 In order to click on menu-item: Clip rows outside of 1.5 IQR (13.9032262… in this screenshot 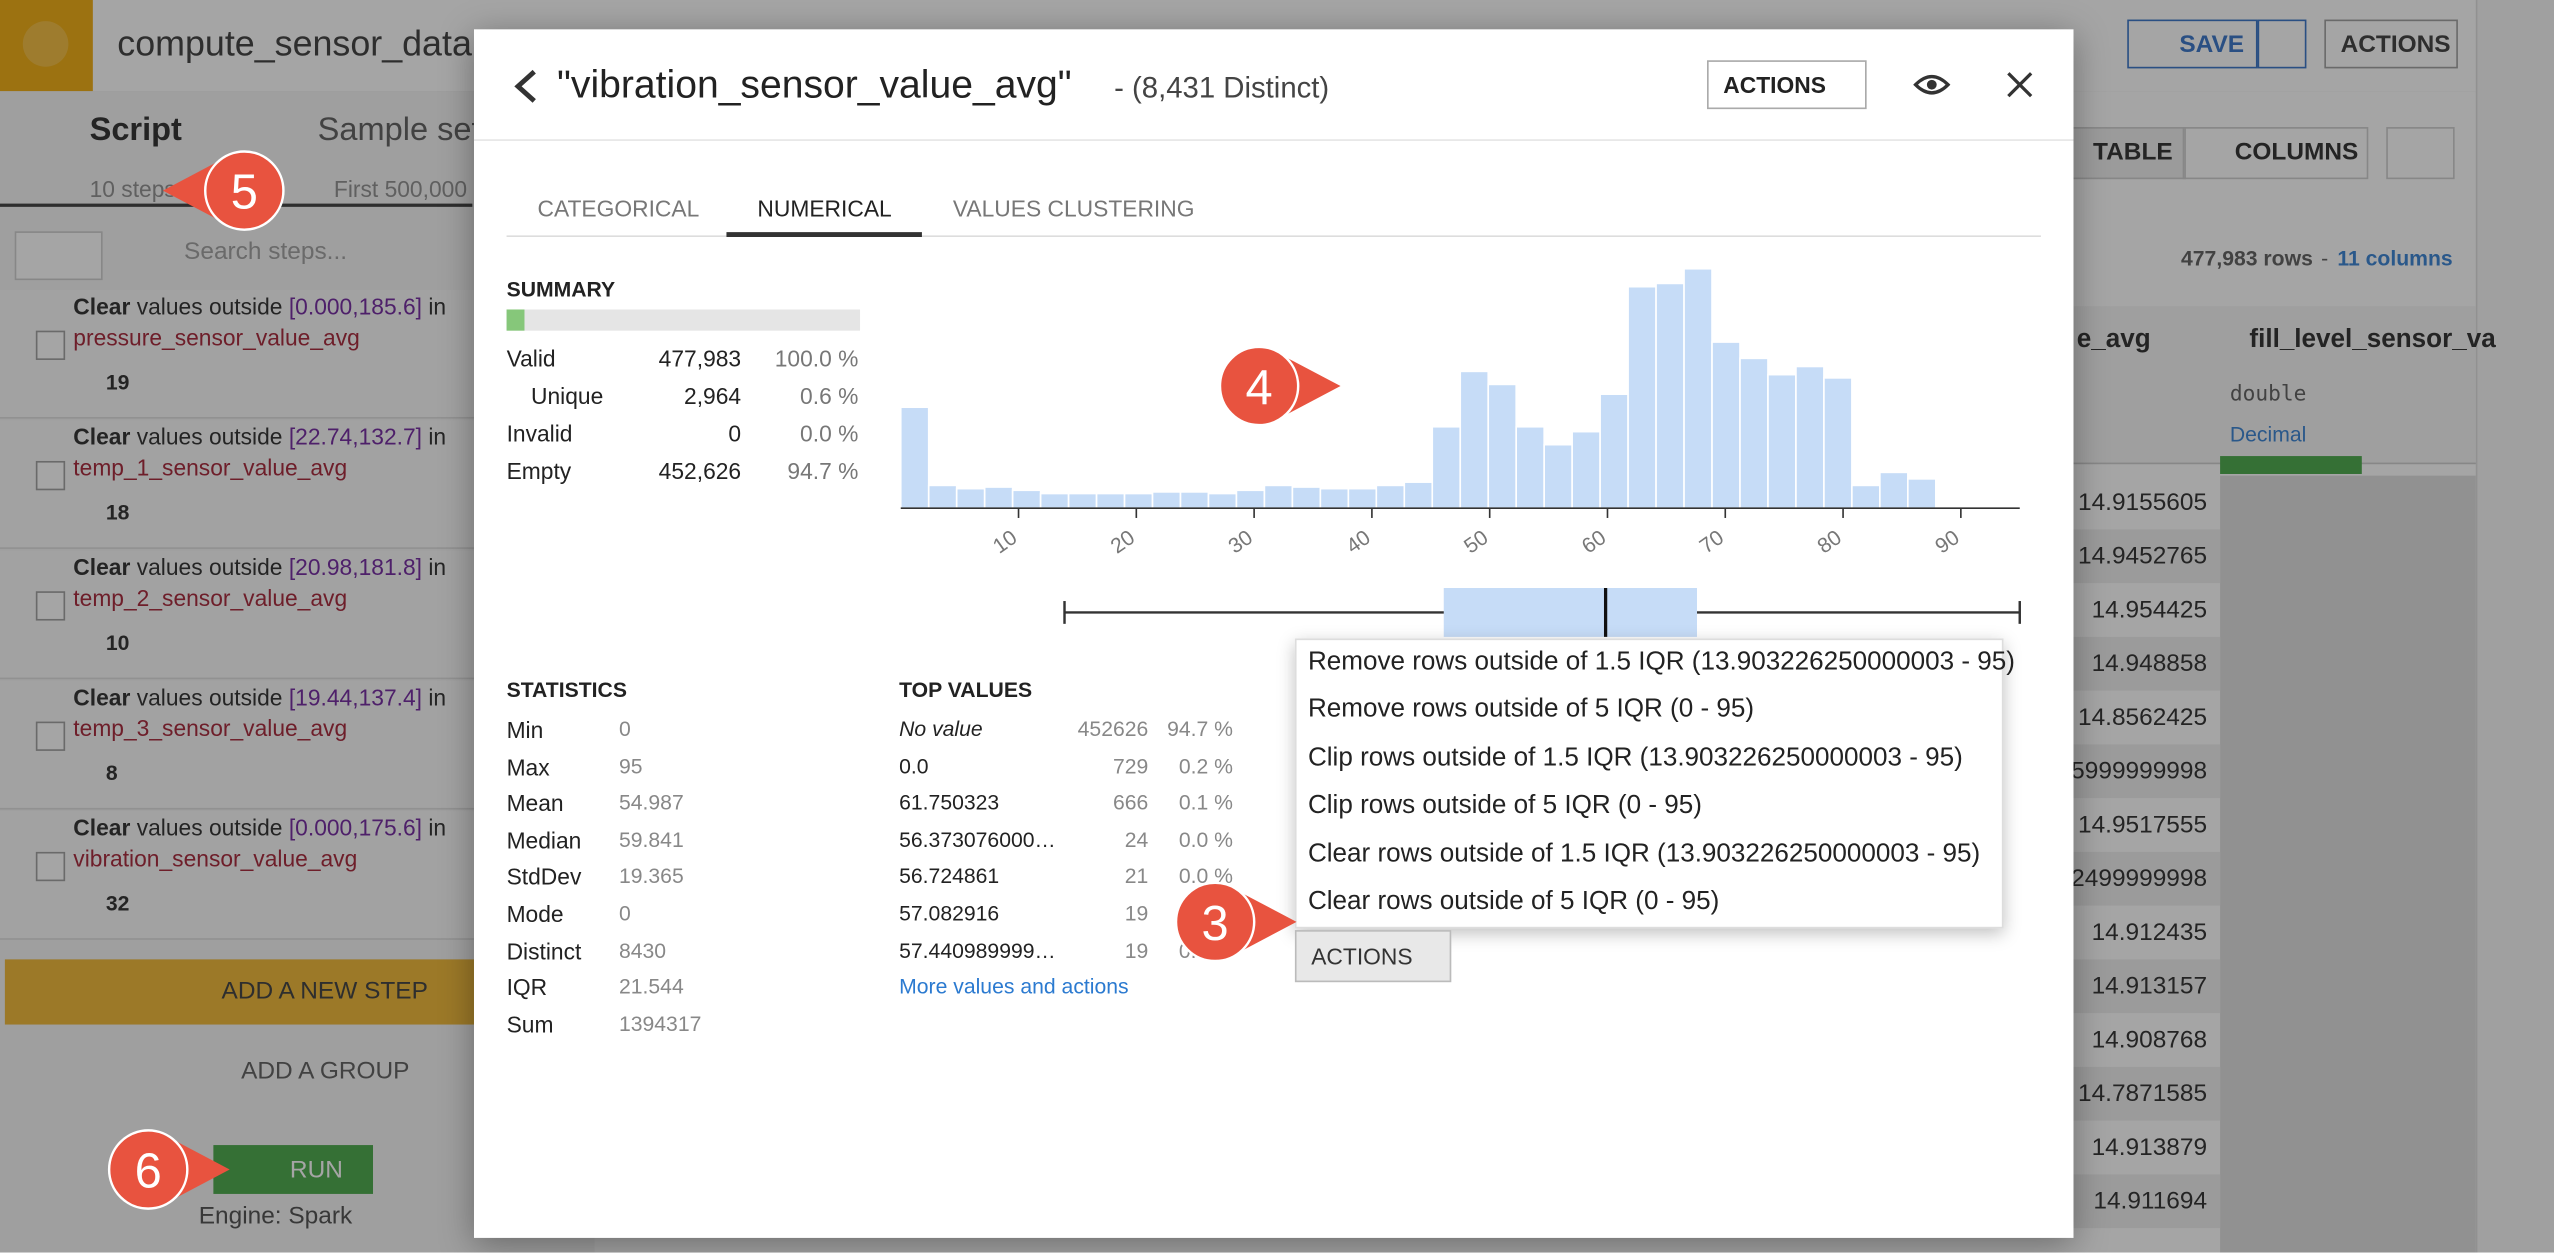, I will do `click(1635, 758)`.